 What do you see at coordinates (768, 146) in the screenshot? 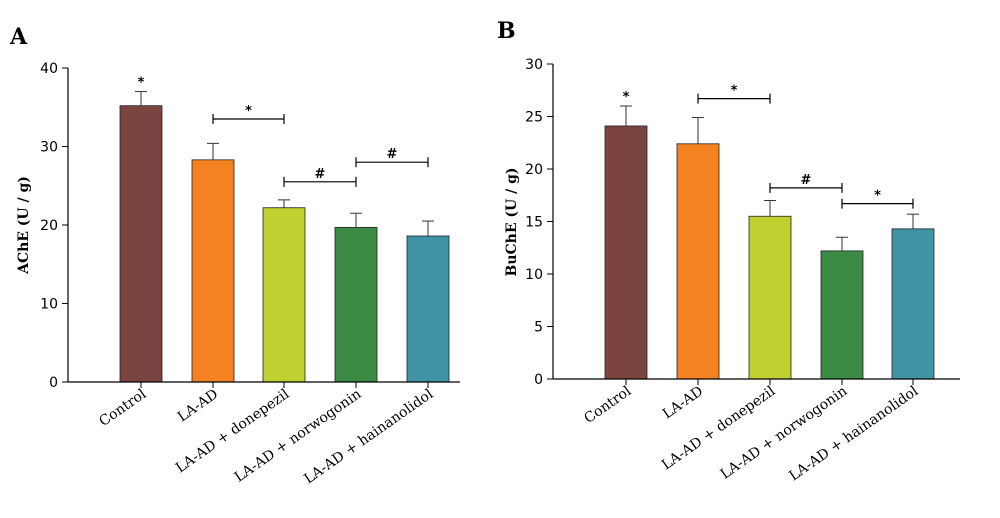
I see `comparisons-b: * * # *` at bounding box center [768, 146].